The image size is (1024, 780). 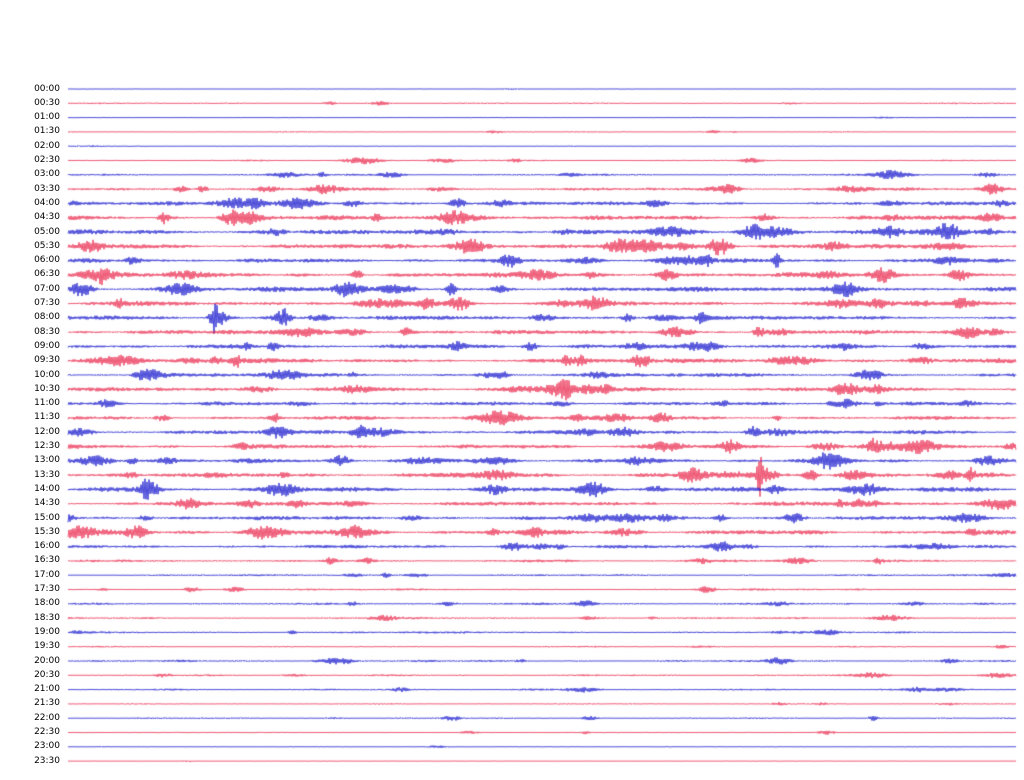 I want to click on trace-time-label: 02:30, so click(x=47, y=160).